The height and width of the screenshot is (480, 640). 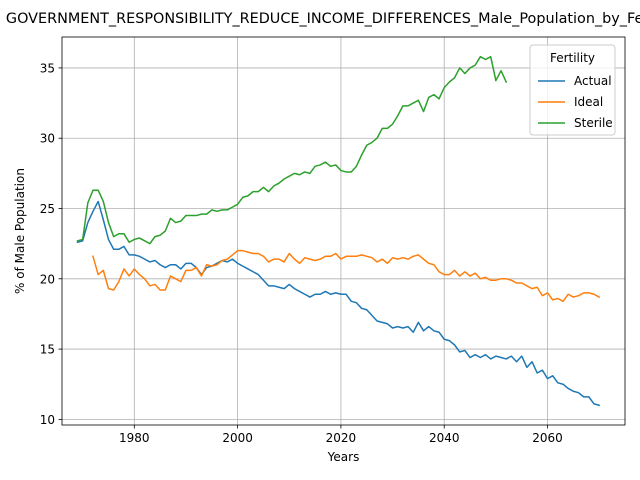 What do you see at coordinates (593, 123) in the screenshot?
I see `legend-label-sterile: Sterile` at bounding box center [593, 123].